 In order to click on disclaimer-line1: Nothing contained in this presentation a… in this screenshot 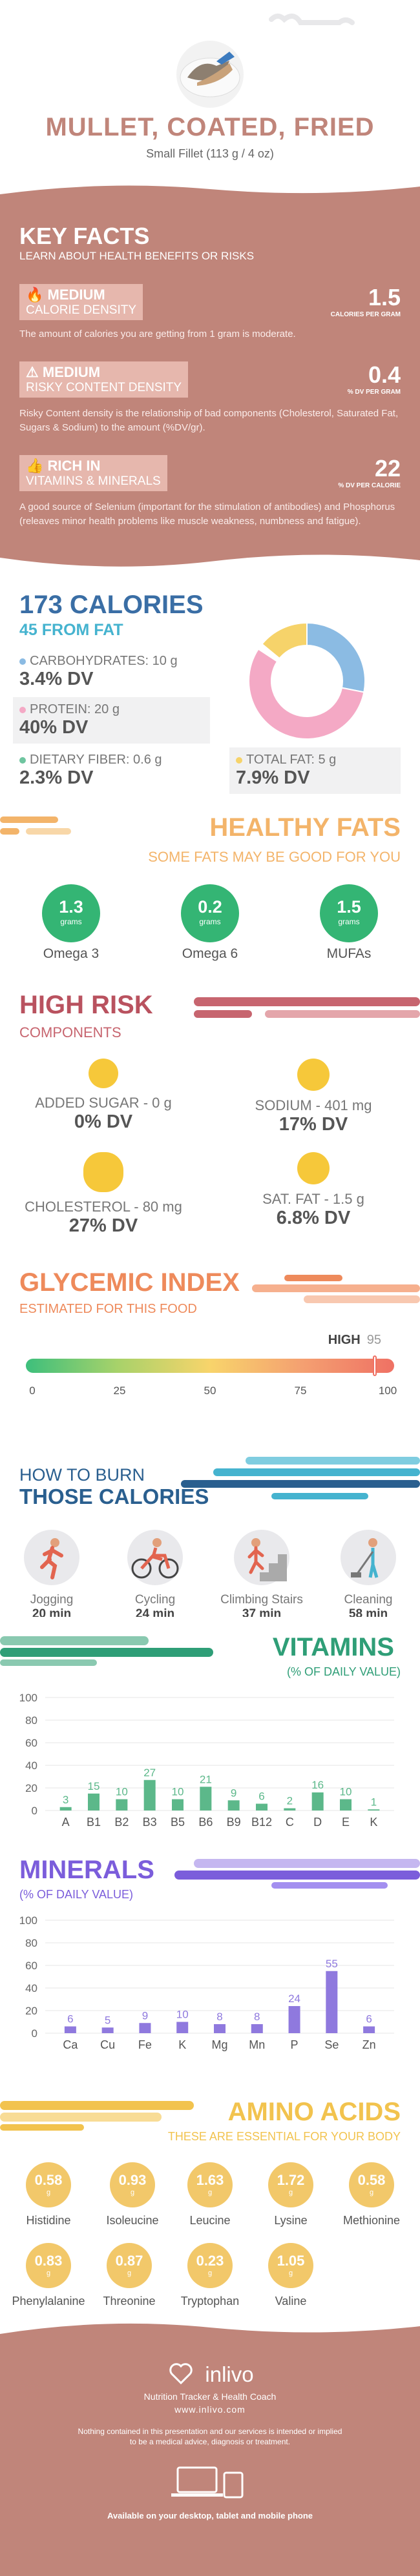, I will do `click(210, 2431)`.